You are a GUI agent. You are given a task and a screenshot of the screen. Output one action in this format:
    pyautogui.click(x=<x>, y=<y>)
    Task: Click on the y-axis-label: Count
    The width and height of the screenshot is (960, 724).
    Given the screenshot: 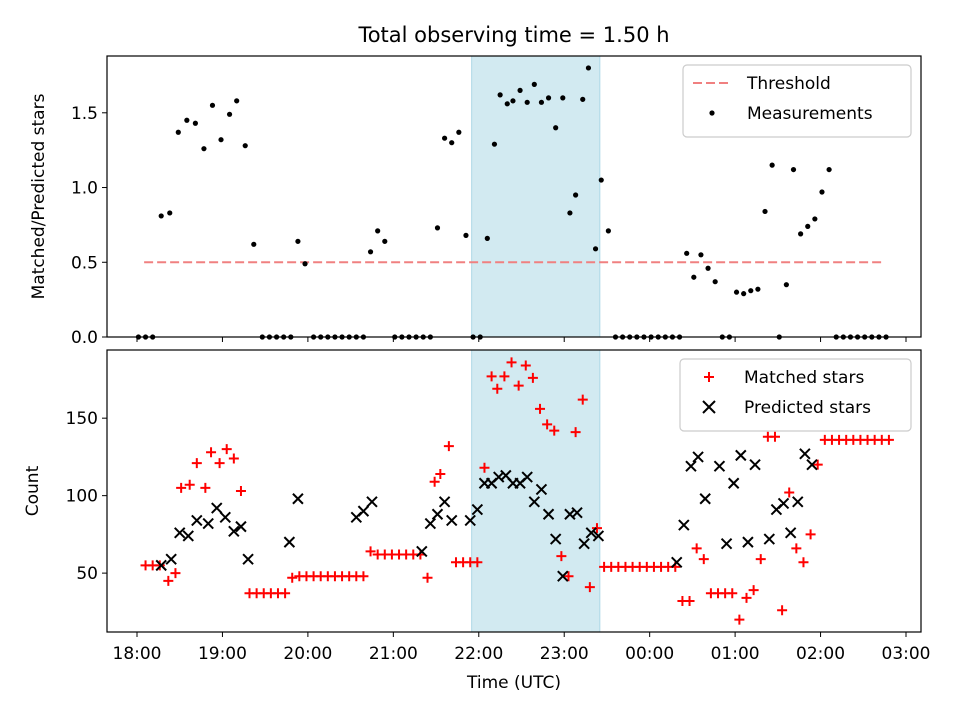 What is the action you would take?
    pyautogui.click(x=33, y=490)
    